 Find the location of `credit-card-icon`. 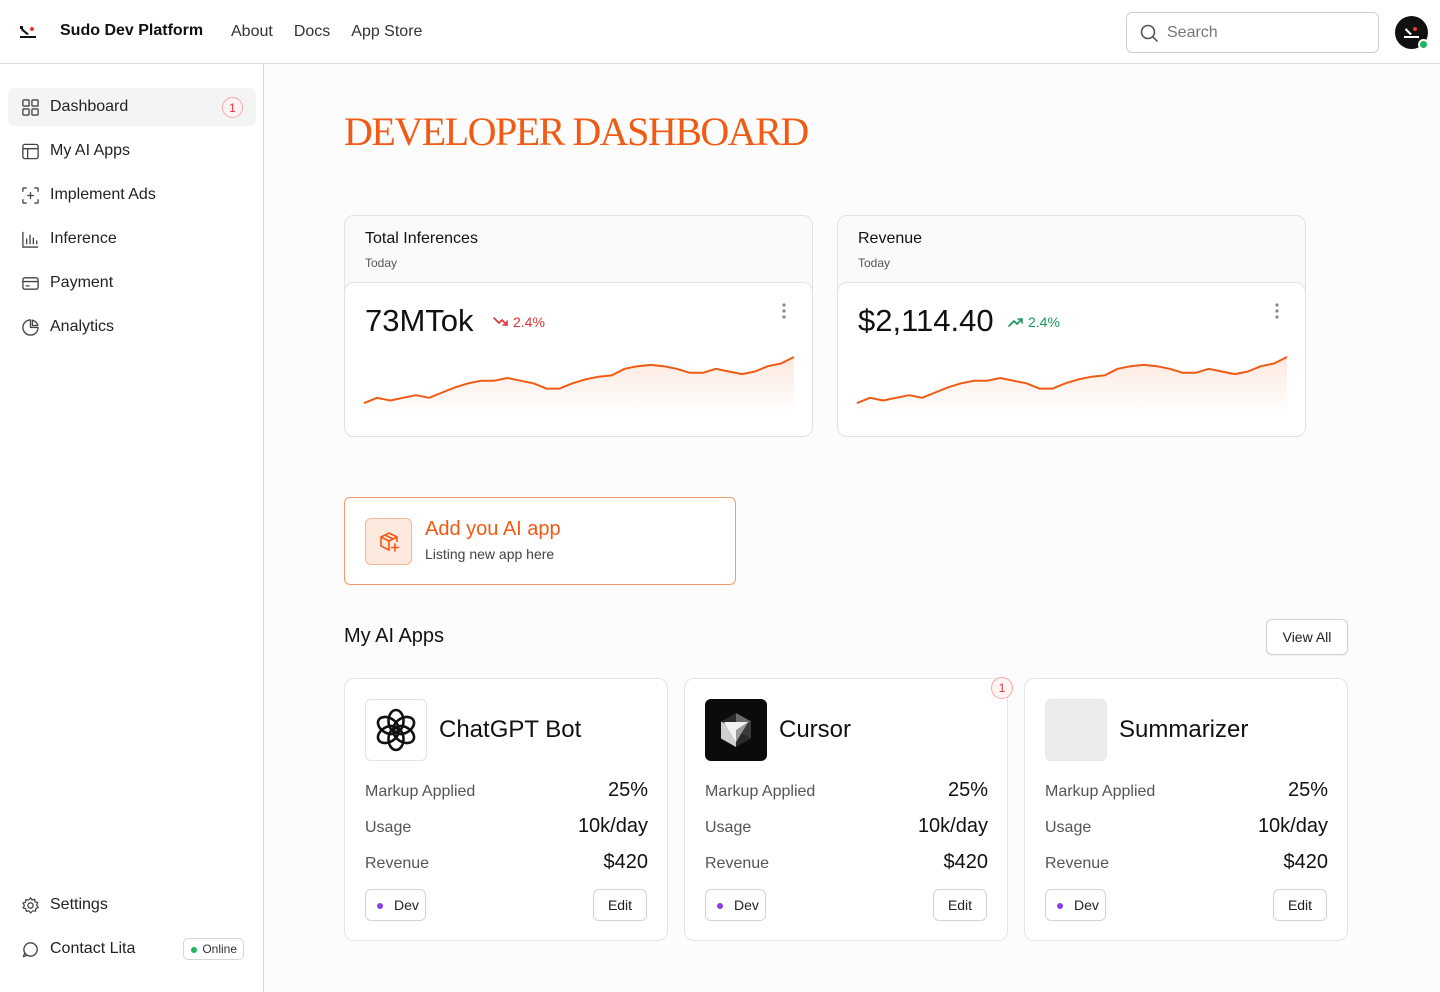

credit-card-icon is located at coordinates (30, 283).